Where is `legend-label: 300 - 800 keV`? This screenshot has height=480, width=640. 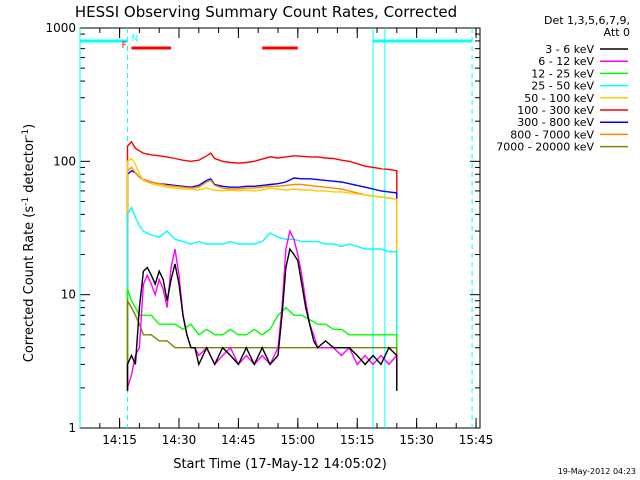
legend-label: 300 - 800 keV is located at coordinates (555, 122).